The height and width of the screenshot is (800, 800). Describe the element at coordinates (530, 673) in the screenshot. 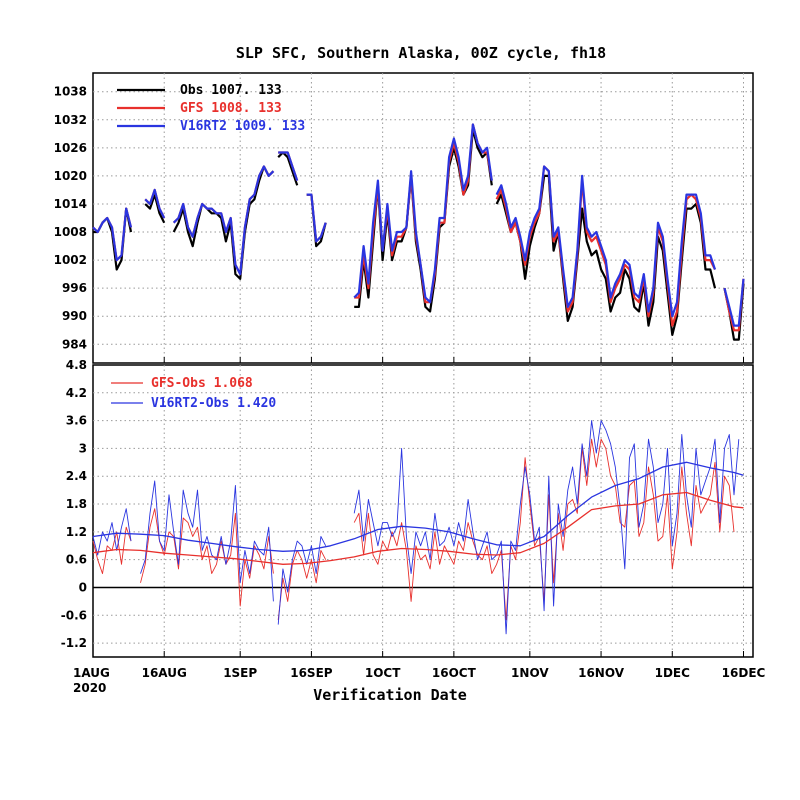

I see `x-tick-label: 1NOV` at that location.